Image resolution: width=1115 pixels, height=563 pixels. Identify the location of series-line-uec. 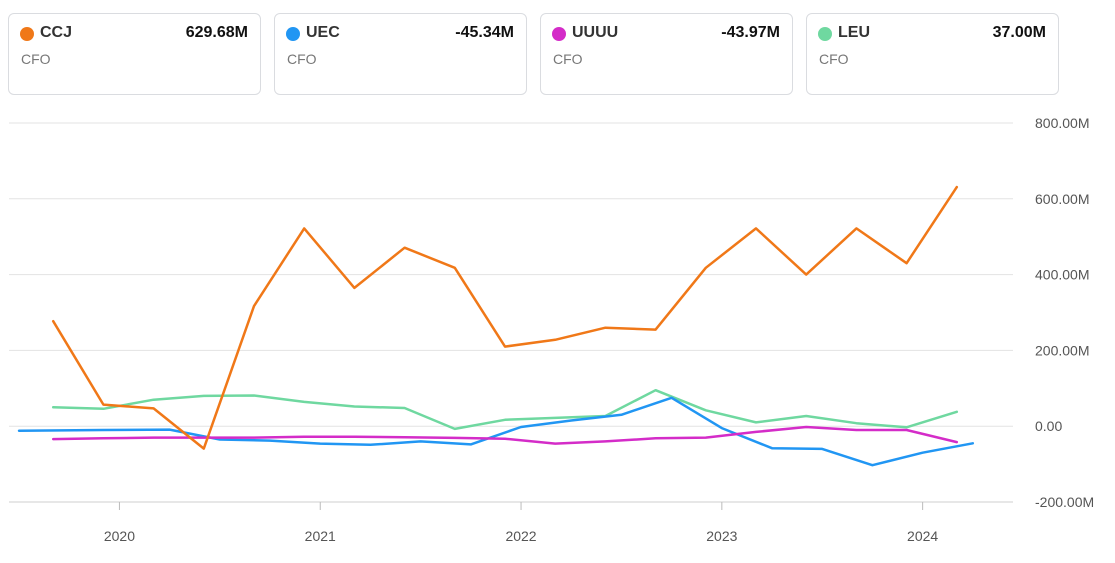
(496, 431).